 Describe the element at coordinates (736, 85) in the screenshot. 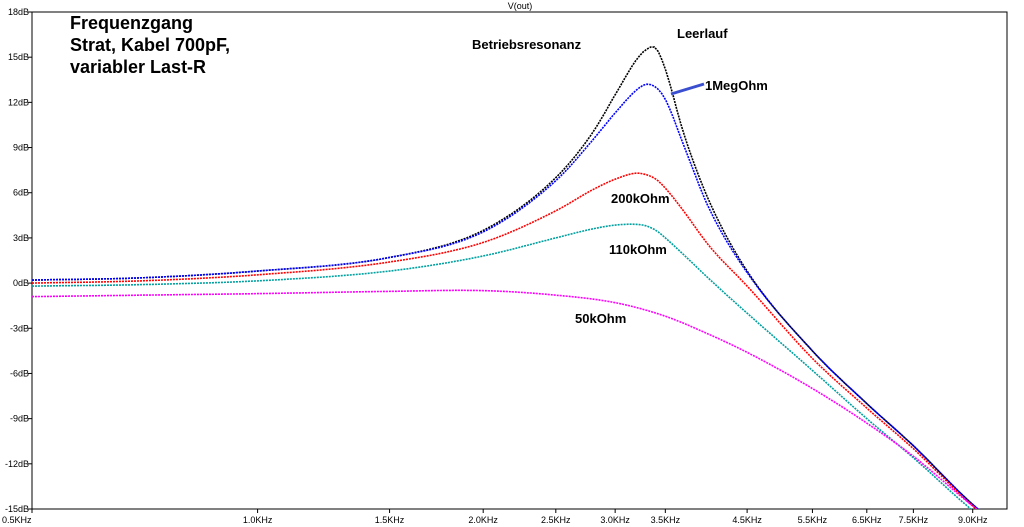

I see `annotation-1megohm: 1MegOhm` at that location.